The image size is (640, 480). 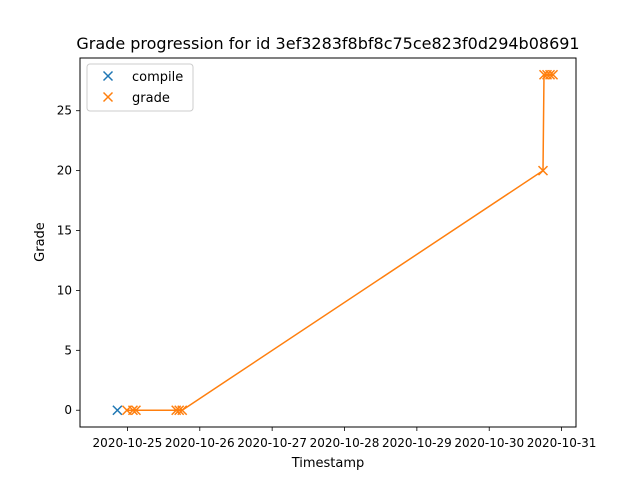 I want to click on x-axis-label: Timestamp, so click(x=328, y=463).